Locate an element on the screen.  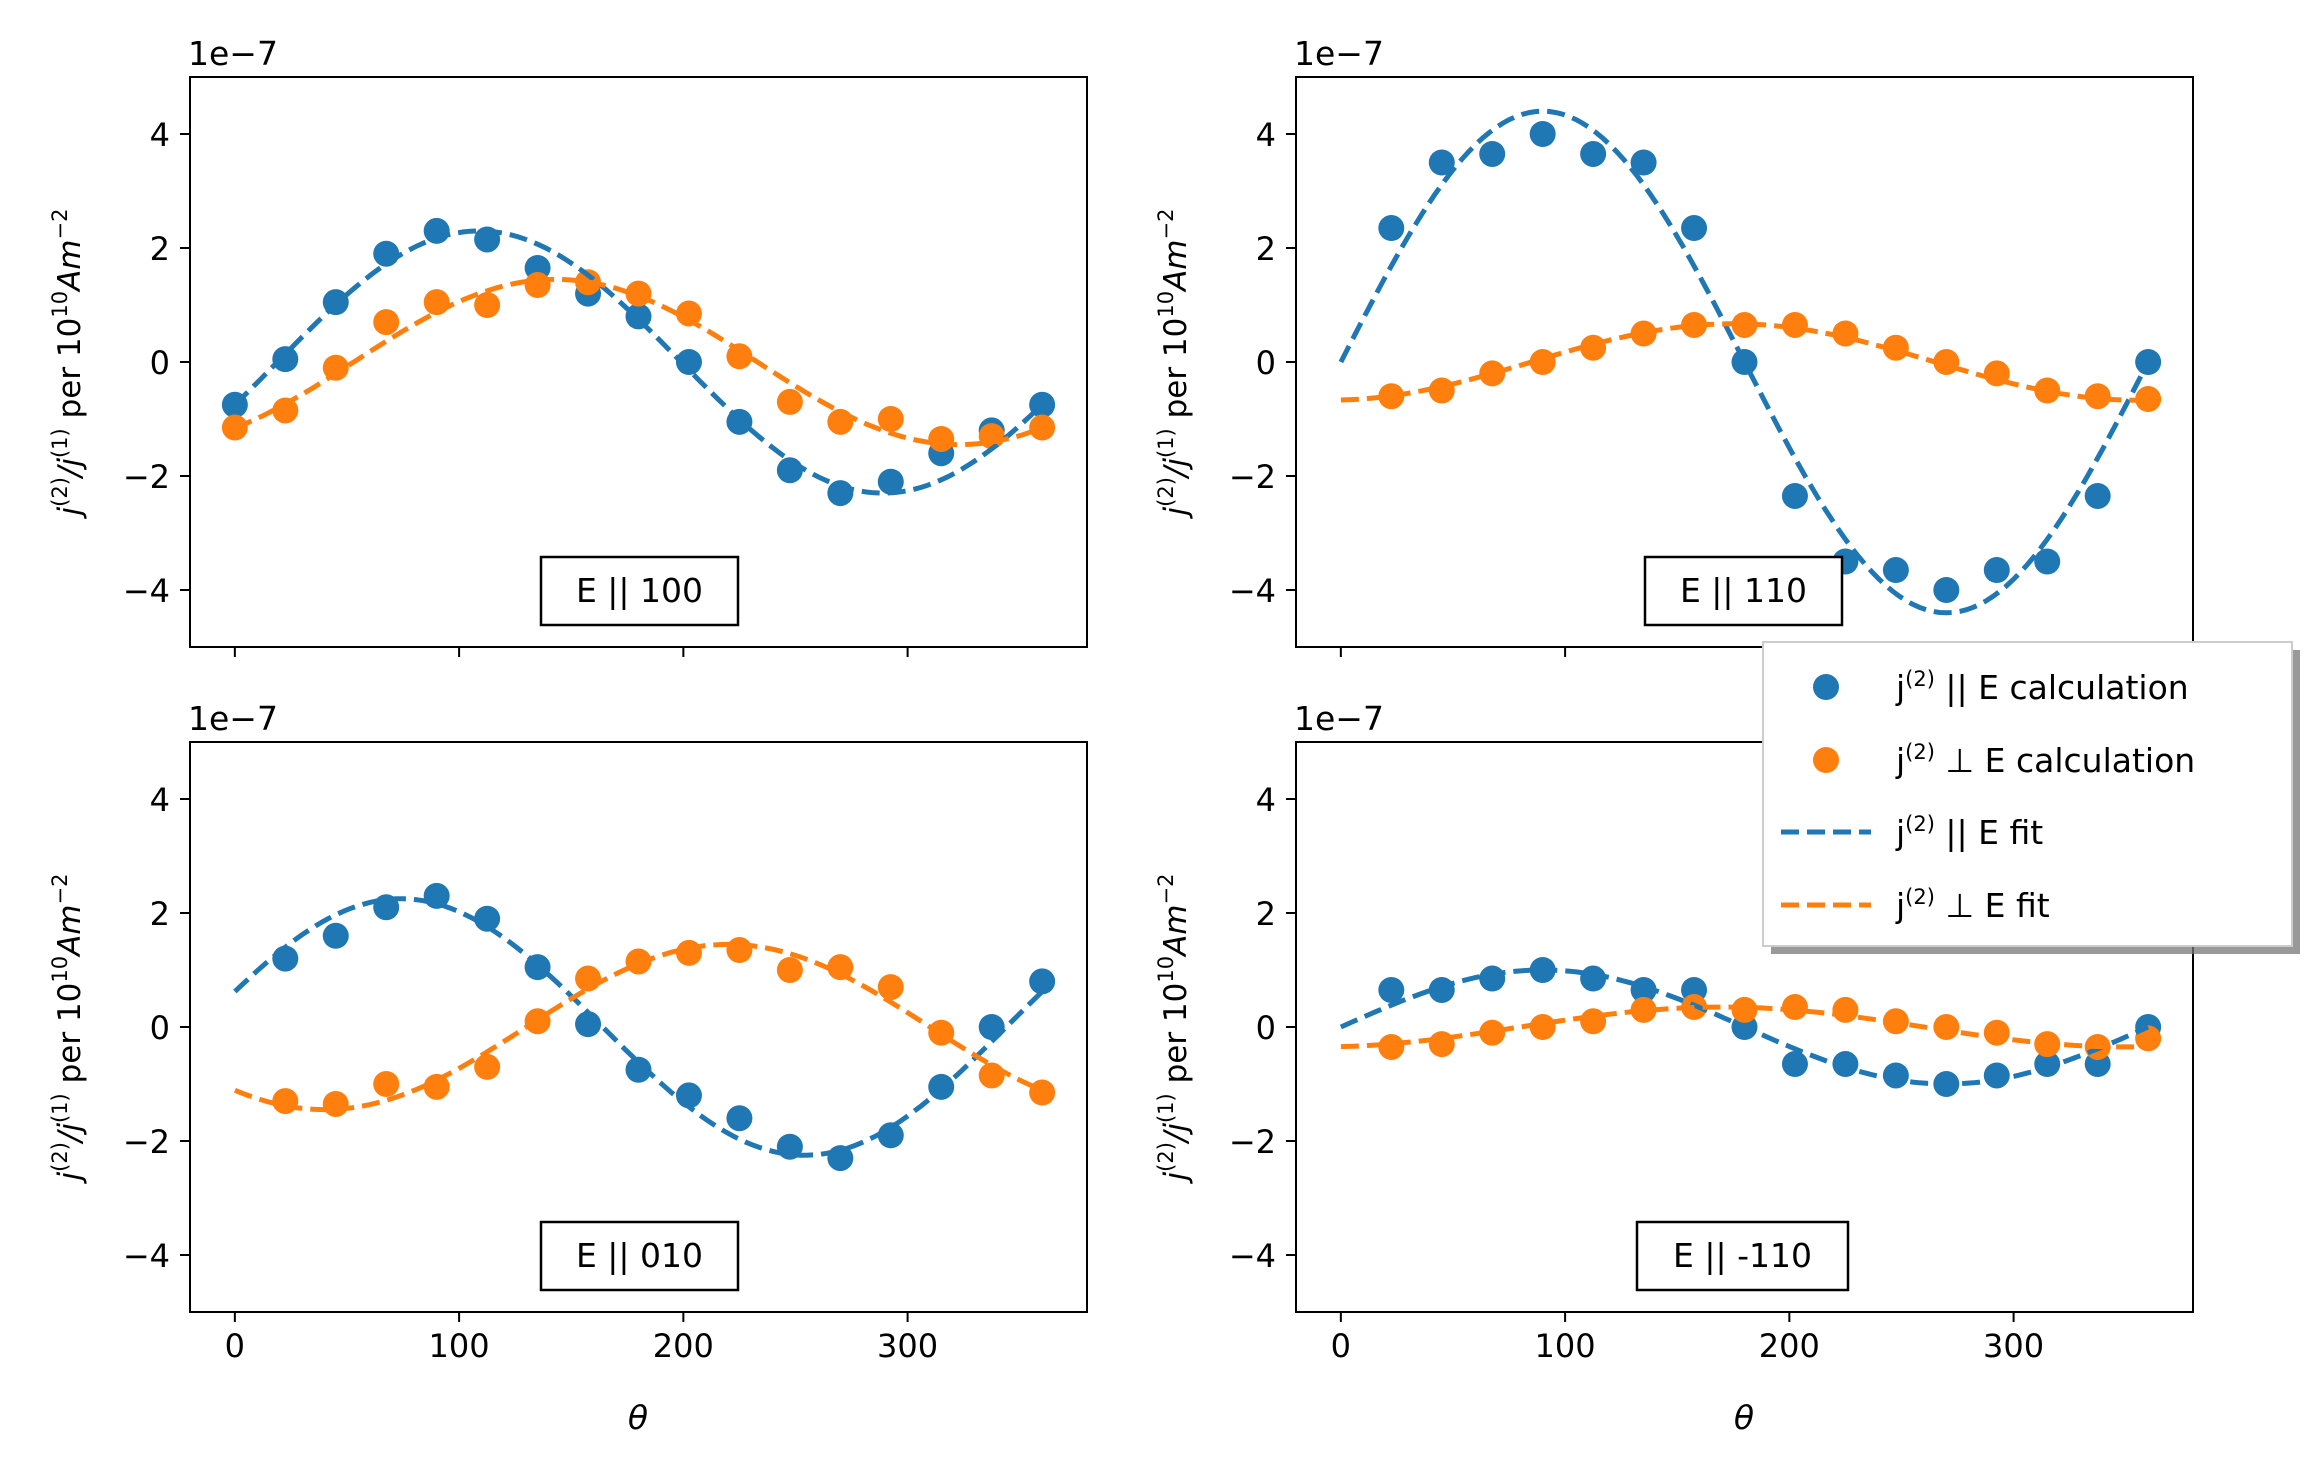
svg-text: E || 100 is located at coordinates (639, 590).